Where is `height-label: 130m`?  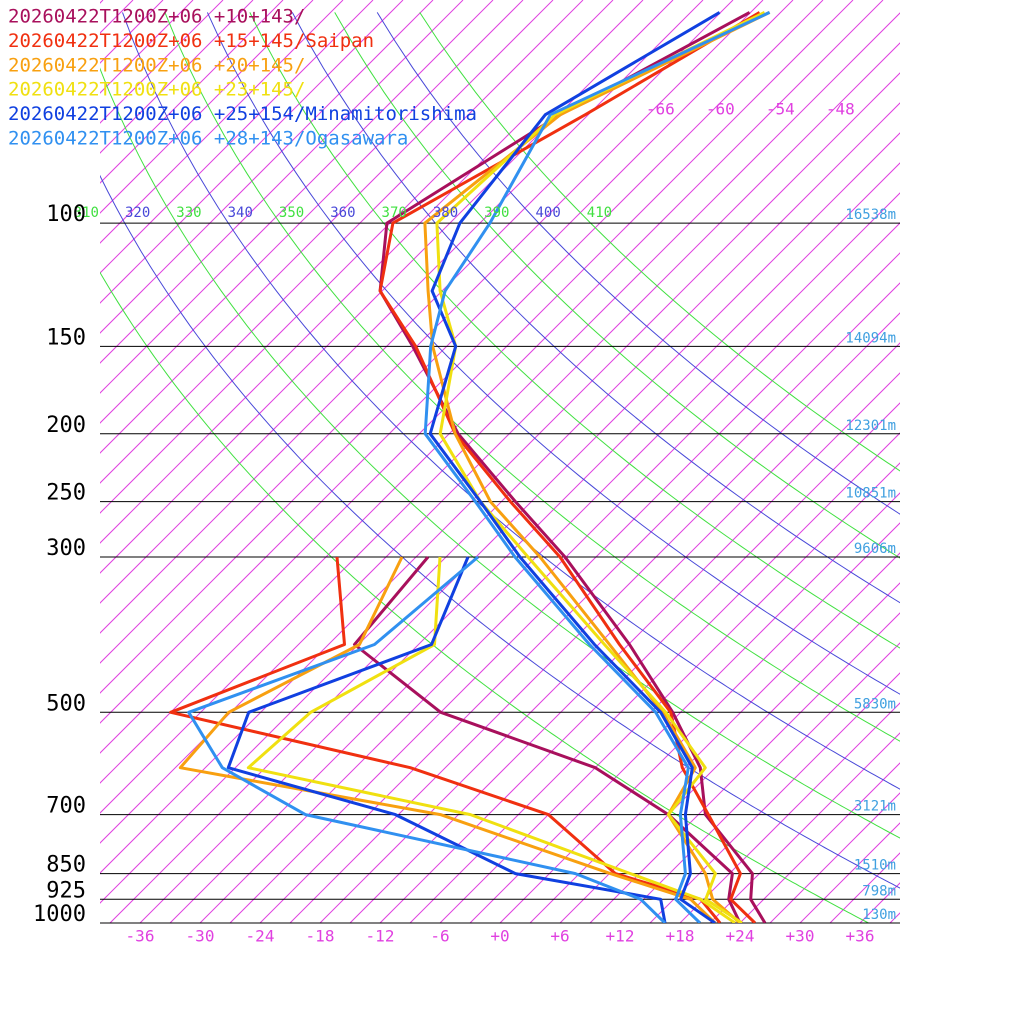 height-label: 130m is located at coordinates (879, 915).